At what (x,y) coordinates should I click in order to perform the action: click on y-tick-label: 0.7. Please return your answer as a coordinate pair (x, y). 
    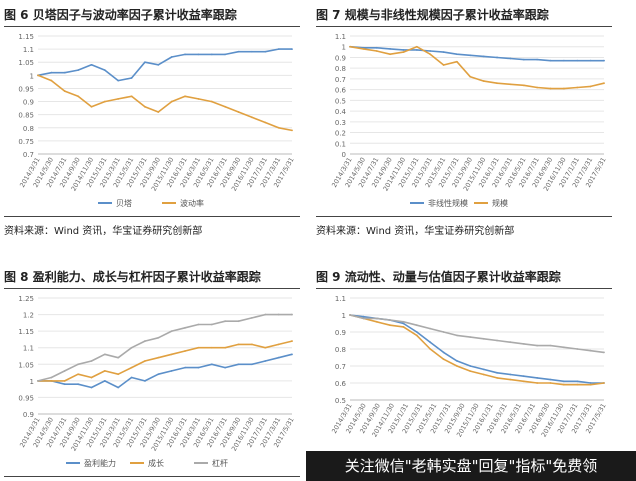
    Looking at the image, I should click on (340, 367).